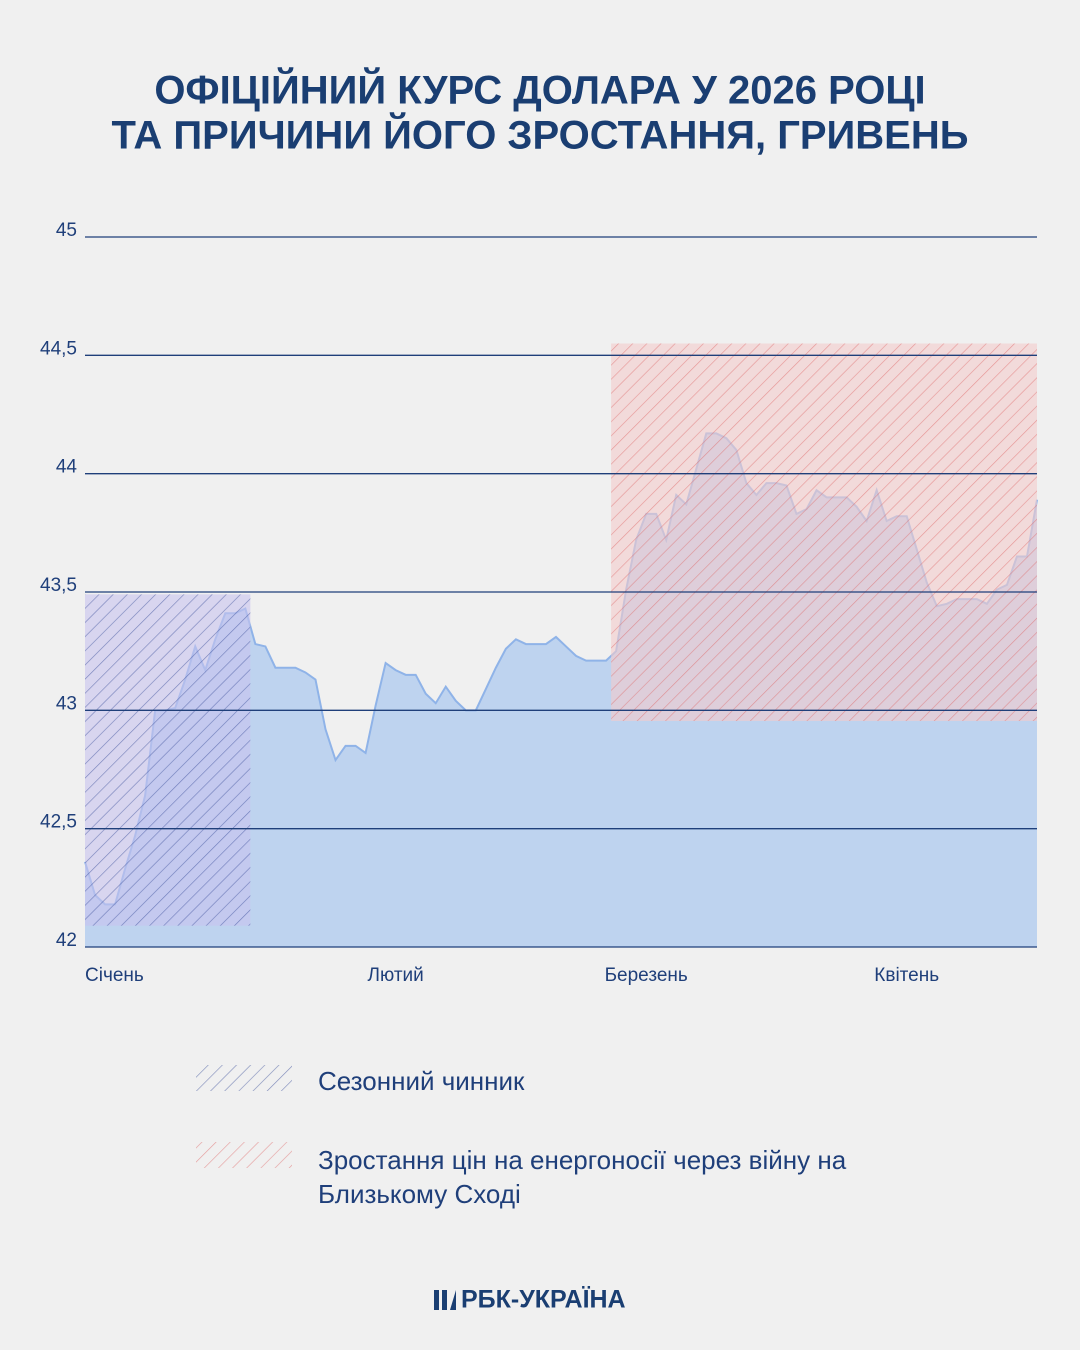 The image size is (1080, 1350). Describe the element at coordinates (66, 703) in the screenshot. I see `y-tick-label: 43` at that location.